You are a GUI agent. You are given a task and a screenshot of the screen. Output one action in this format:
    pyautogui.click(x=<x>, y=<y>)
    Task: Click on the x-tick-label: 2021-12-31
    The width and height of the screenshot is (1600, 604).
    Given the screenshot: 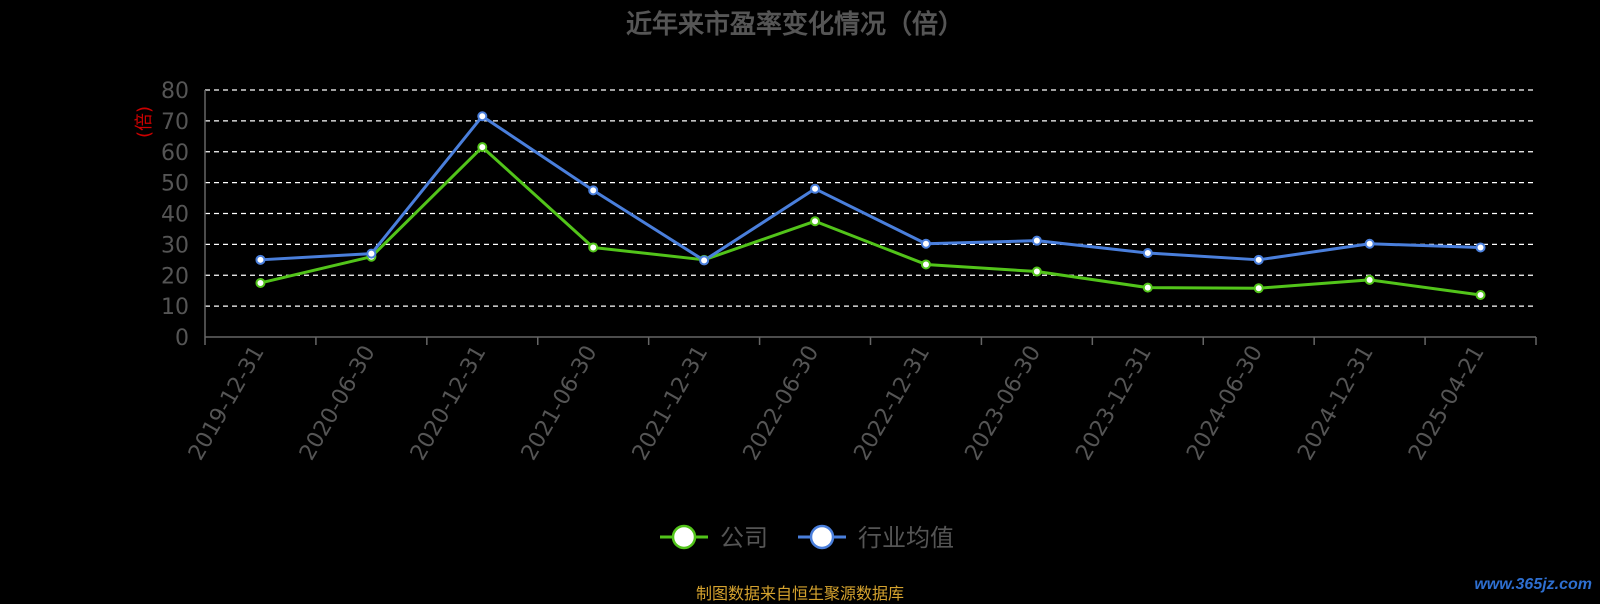 What is the action you would take?
    pyautogui.click(x=671, y=403)
    